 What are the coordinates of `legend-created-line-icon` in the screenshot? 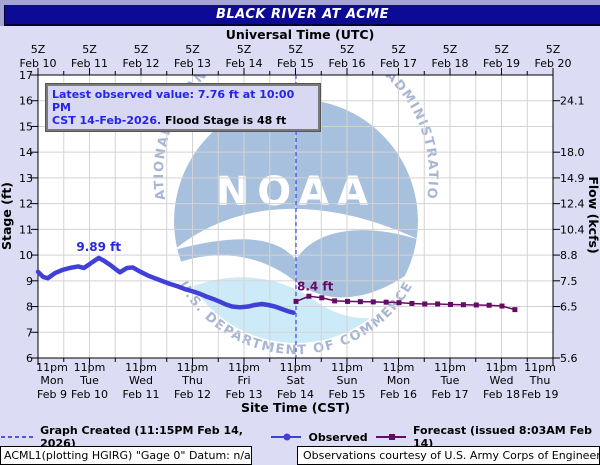 It's located at (17, 437).